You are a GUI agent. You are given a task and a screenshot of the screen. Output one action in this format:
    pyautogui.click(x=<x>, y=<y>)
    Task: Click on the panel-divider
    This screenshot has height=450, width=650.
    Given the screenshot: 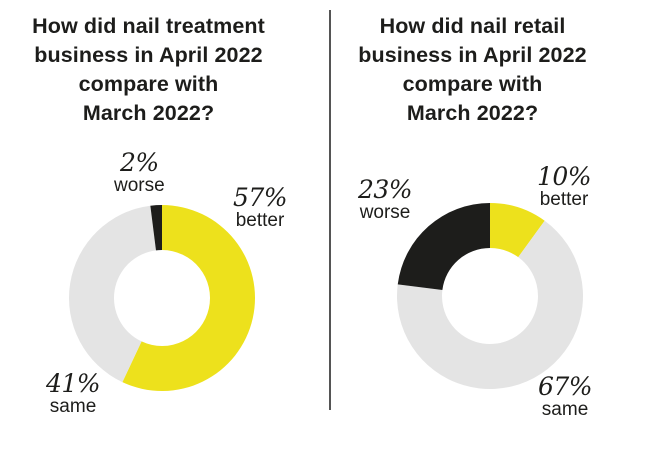 What is the action you would take?
    pyautogui.click(x=330, y=210)
    